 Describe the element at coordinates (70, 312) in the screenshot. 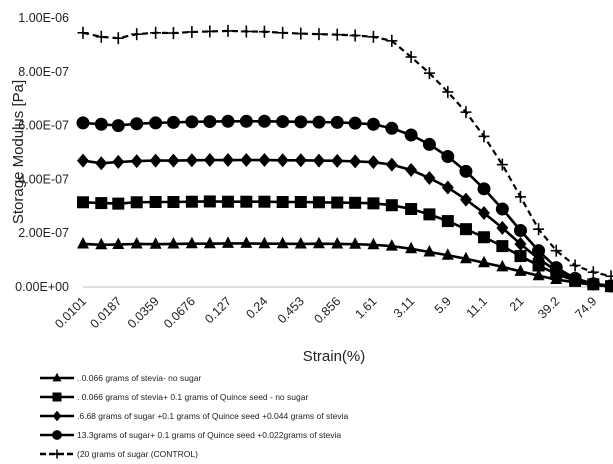

I see `x-tick-label: 0.0101` at that location.